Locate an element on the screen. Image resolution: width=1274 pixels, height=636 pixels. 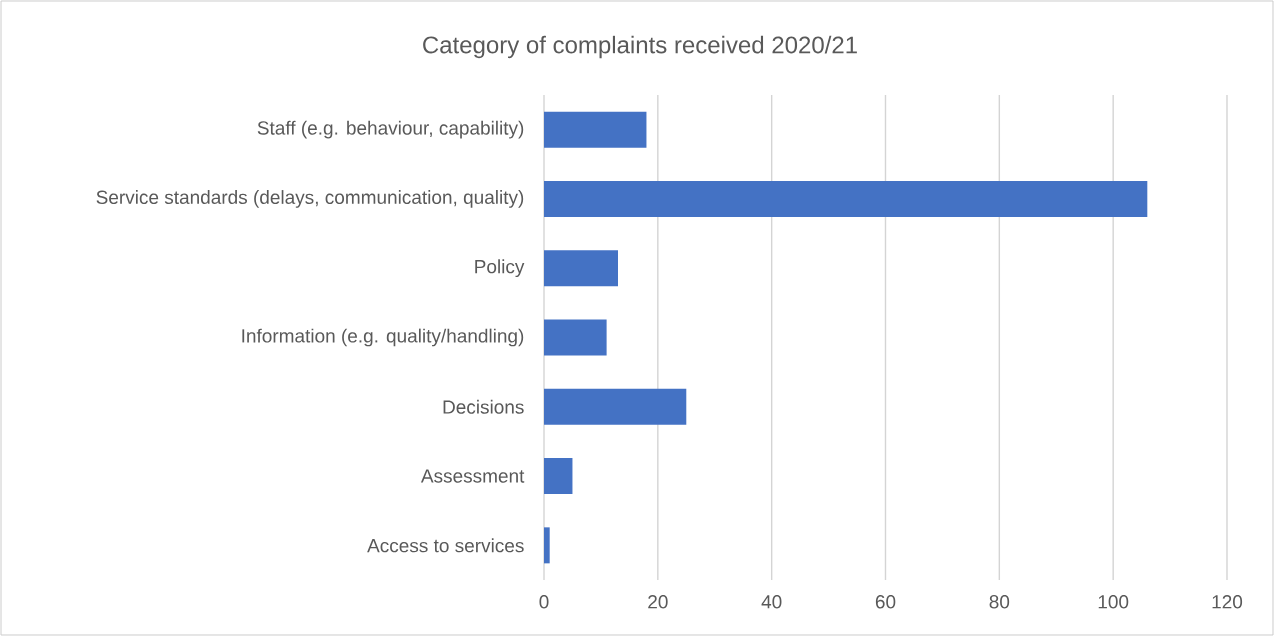
y-tick-label: Information (e.g. quality/handling) is located at coordinates (383, 337).